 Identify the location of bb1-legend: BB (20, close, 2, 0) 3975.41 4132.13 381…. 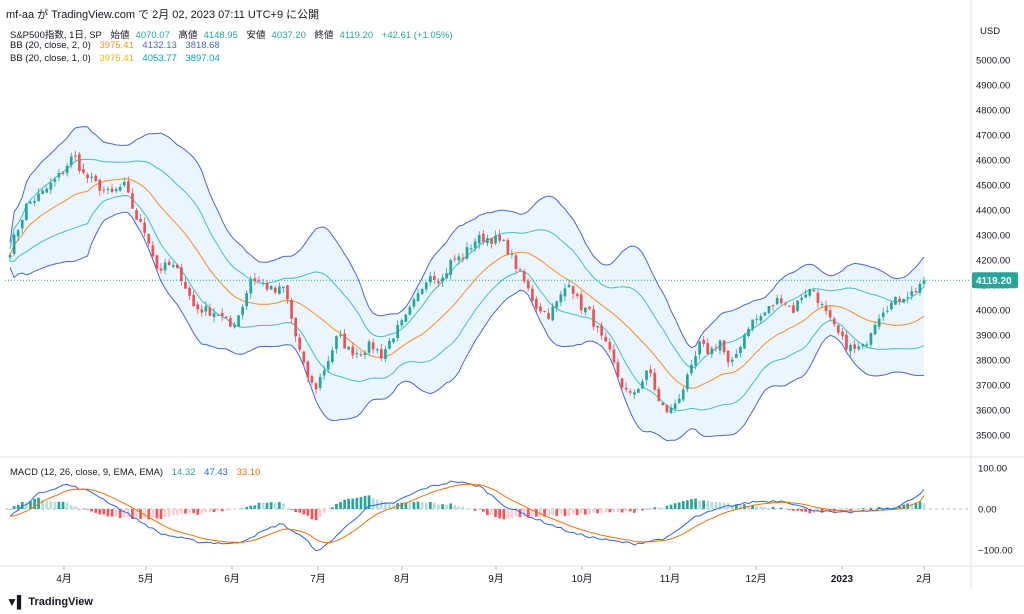
(118, 45).